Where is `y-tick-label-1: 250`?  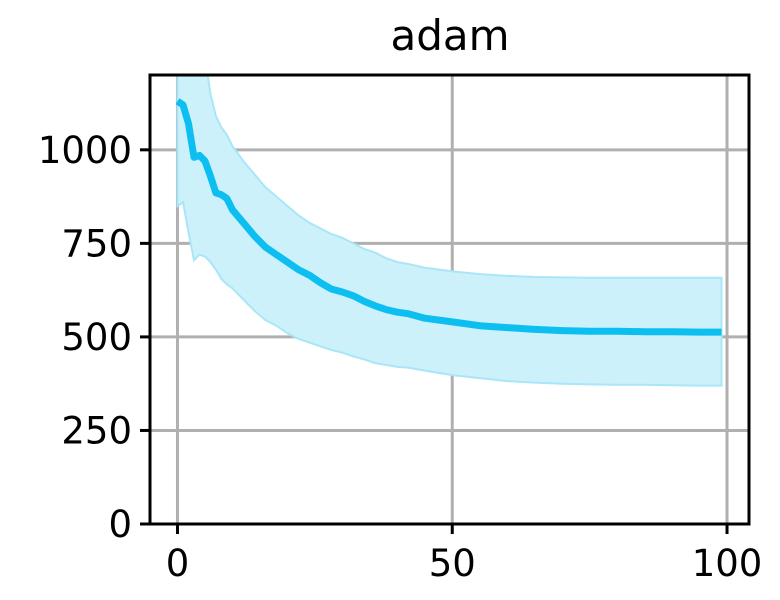 y-tick-label-1: 250 is located at coordinates (96, 430).